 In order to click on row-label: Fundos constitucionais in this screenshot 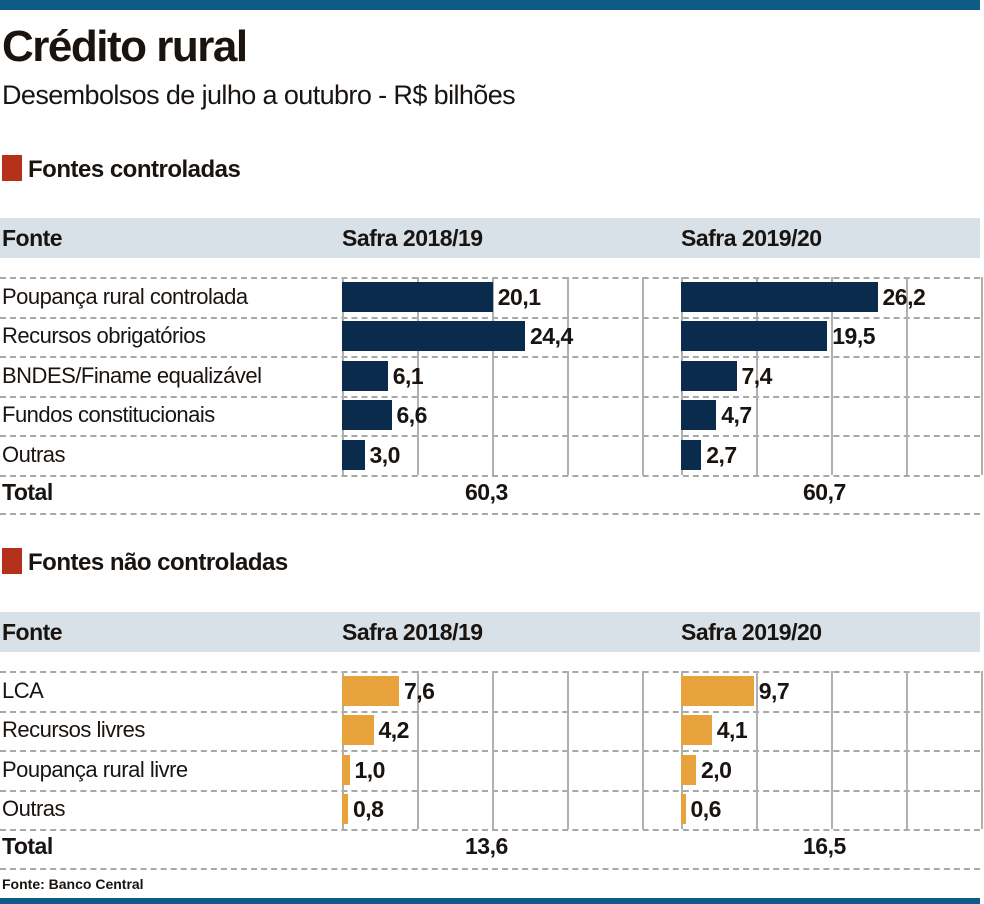, I will do `click(108, 415)`.